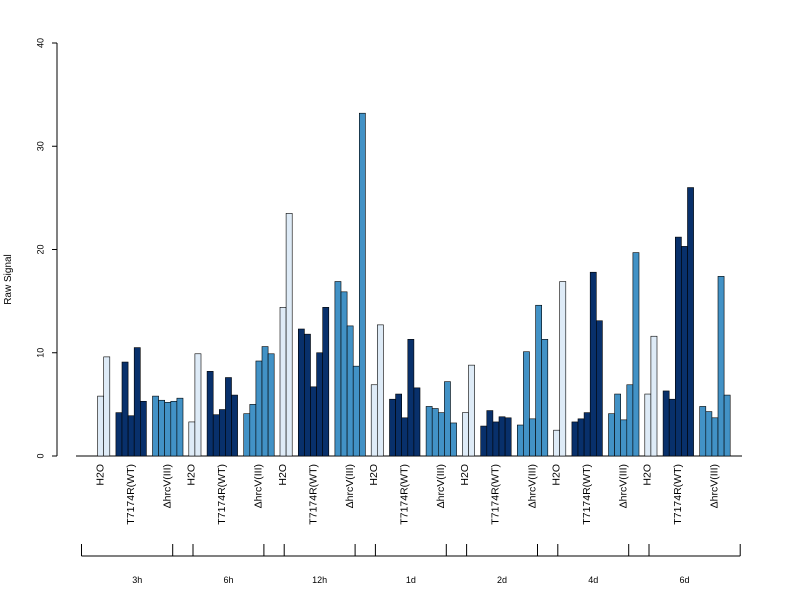 This screenshot has width=800, height=600. Describe the element at coordinates (100, 426) in the screenshot. I see `bar-3h-h2o` at that location.